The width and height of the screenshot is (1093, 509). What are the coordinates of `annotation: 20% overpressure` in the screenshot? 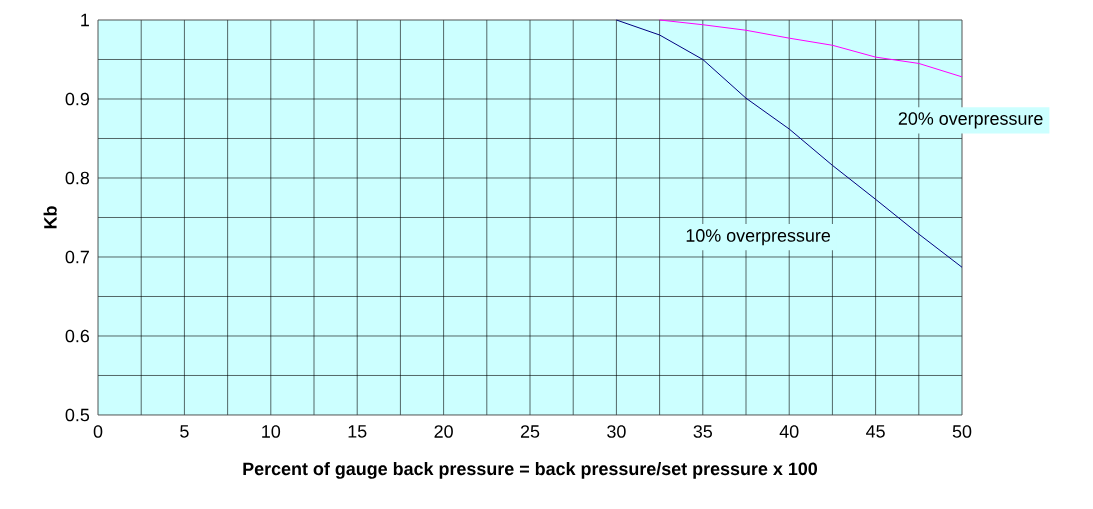 It's located at (970, 120).